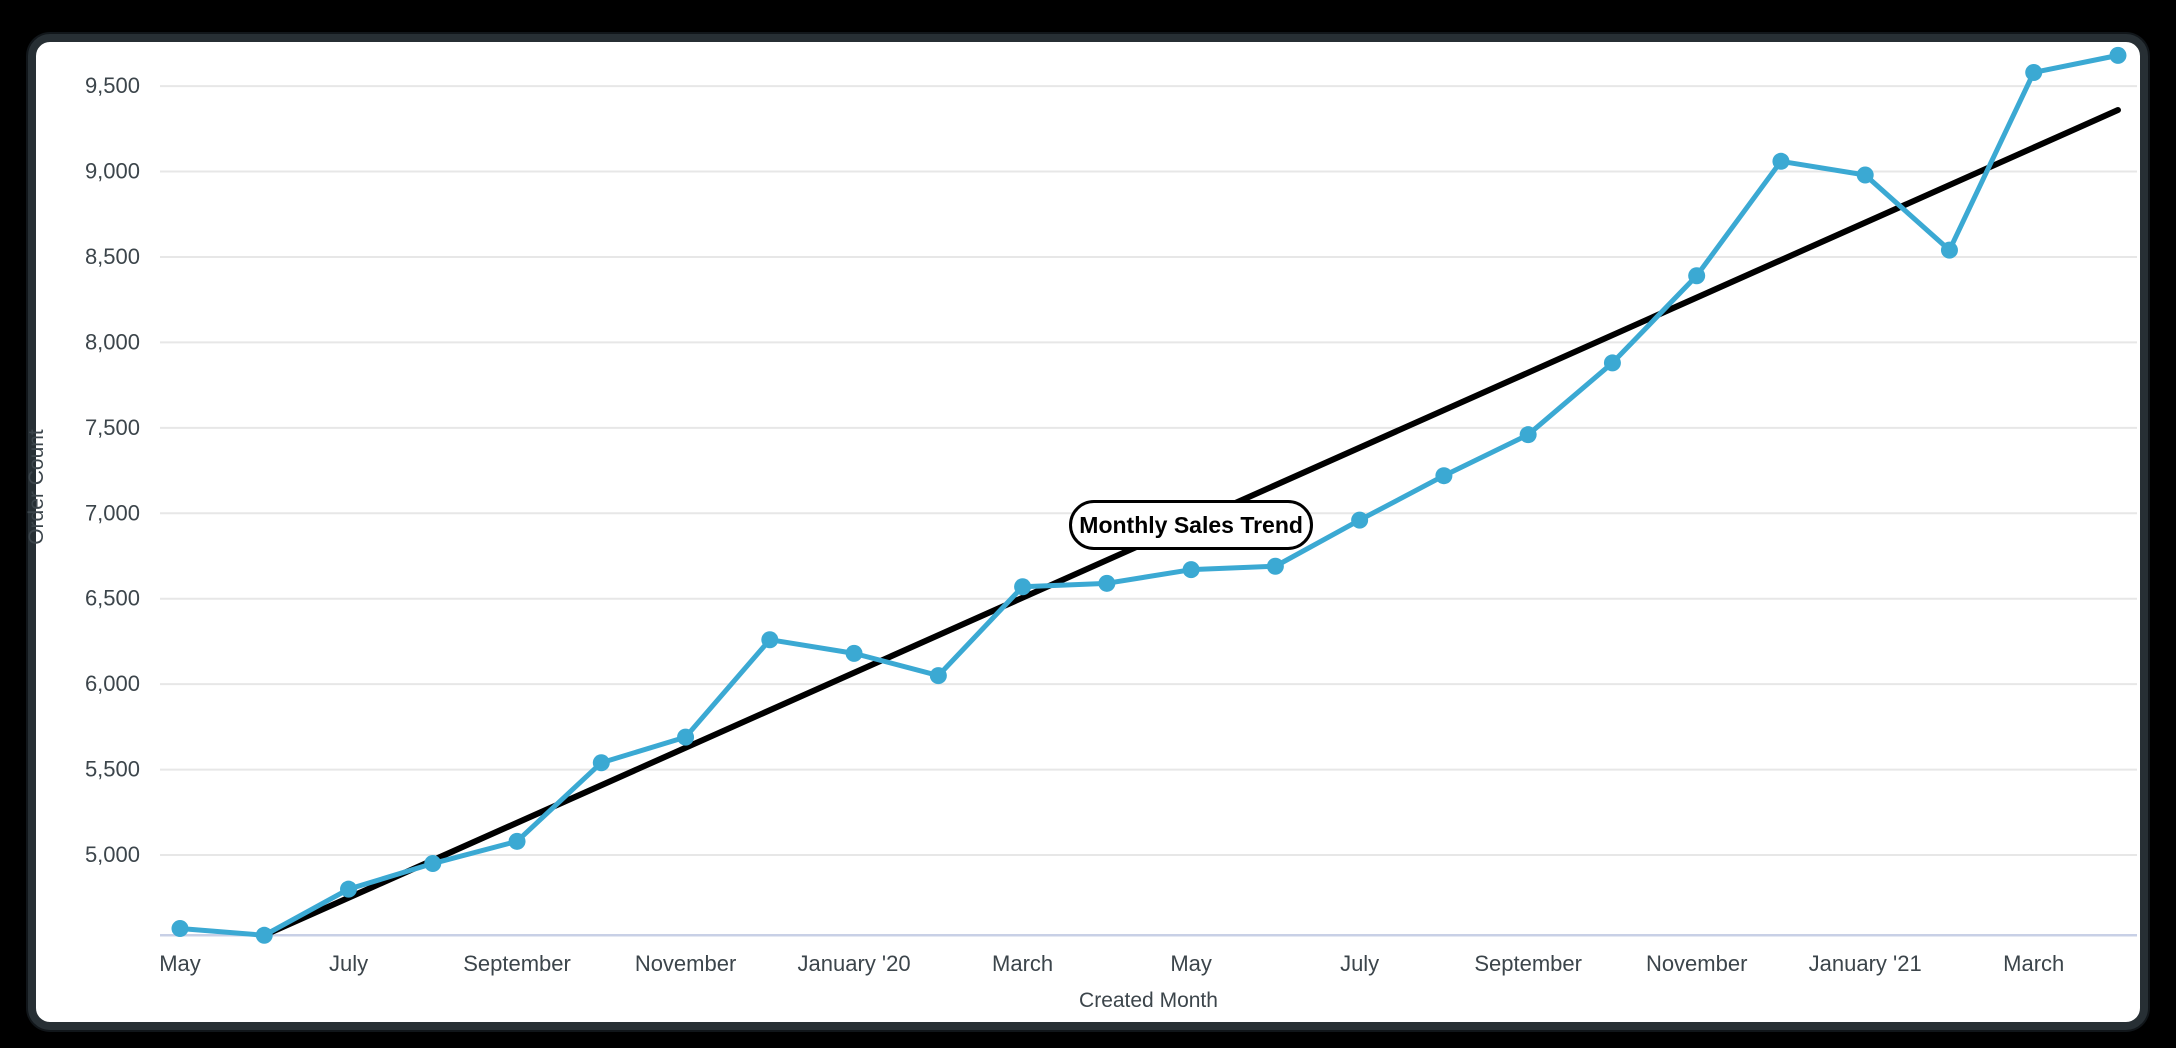 Image resolution: width=2176 pixels, height=1048 pixels. I want to click on y-axis-tick-label: 5,000, so click(112, 854).